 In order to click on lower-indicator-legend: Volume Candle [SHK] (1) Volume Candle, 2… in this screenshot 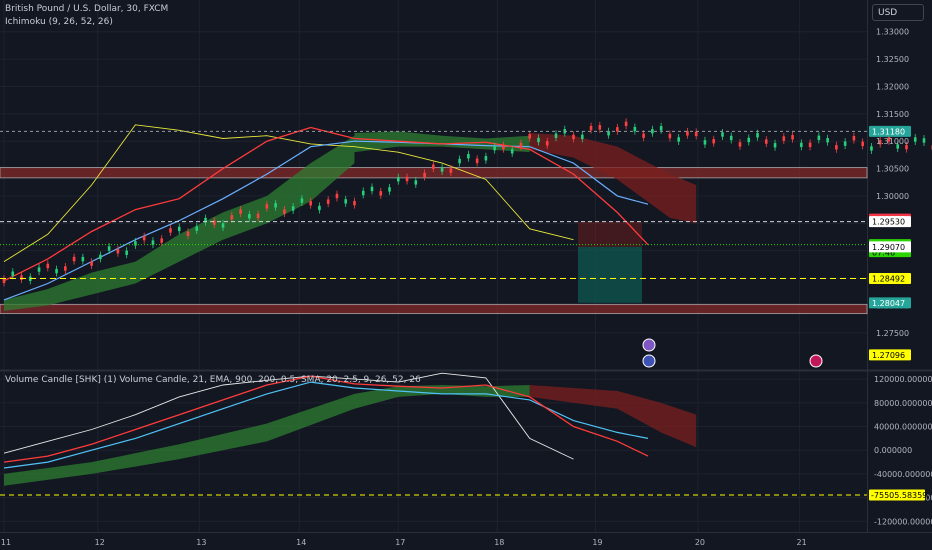, I will do `click(213, 380)`.